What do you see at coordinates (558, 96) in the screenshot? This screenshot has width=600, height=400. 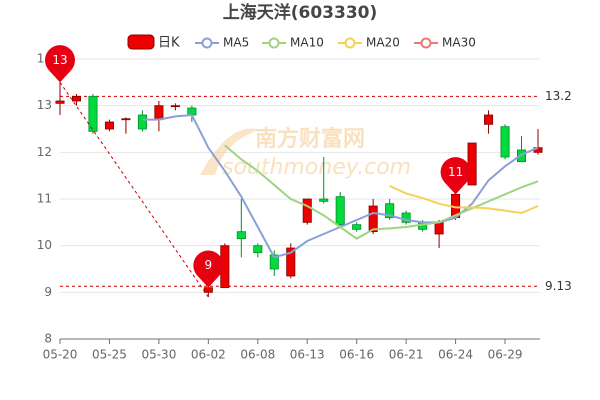 I see `mark-line-label: 13.2` at bounding box center [558, 96].